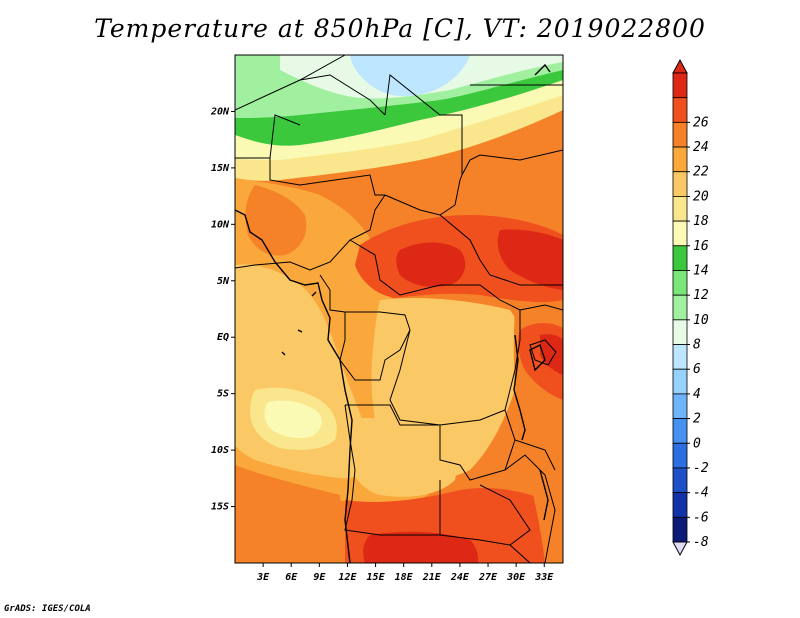 Image resolution: width=800 pixels, height=618 pixels. Describe the element at coordinates (701, 295) in the screenshot. I see `colorbar-label: 12` at that location.